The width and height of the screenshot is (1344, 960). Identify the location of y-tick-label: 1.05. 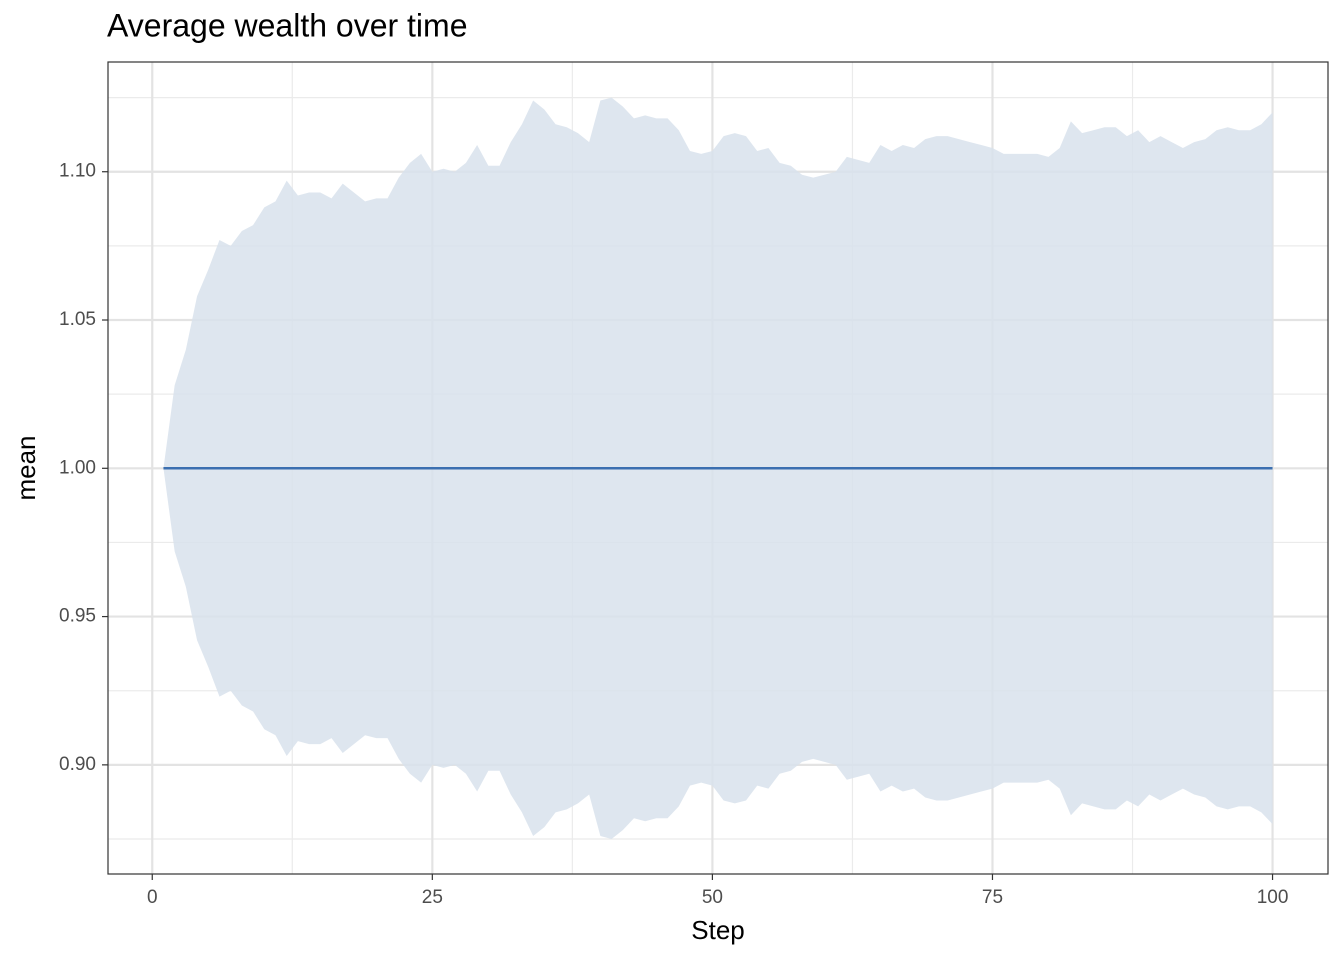
(77, 319).